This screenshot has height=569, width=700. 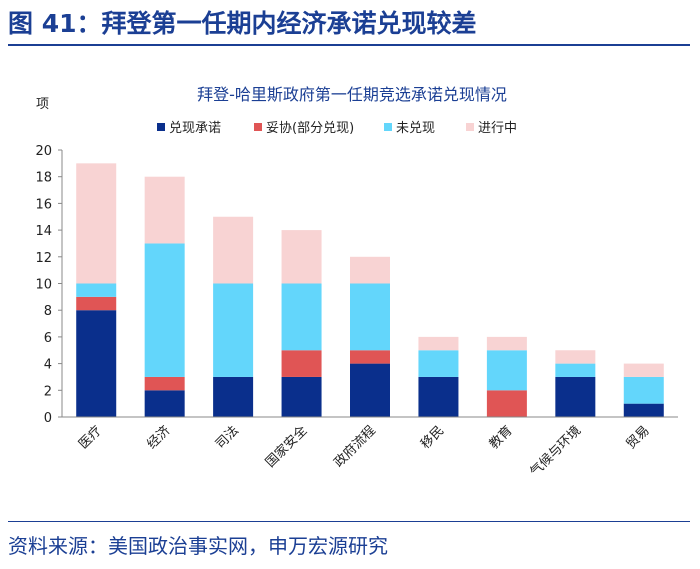 I want to click on x-axis: 医疗 经济 司法 国家安全 政府流程 移民 教育 气候与环境 贸易, so click(x=370, y=448).